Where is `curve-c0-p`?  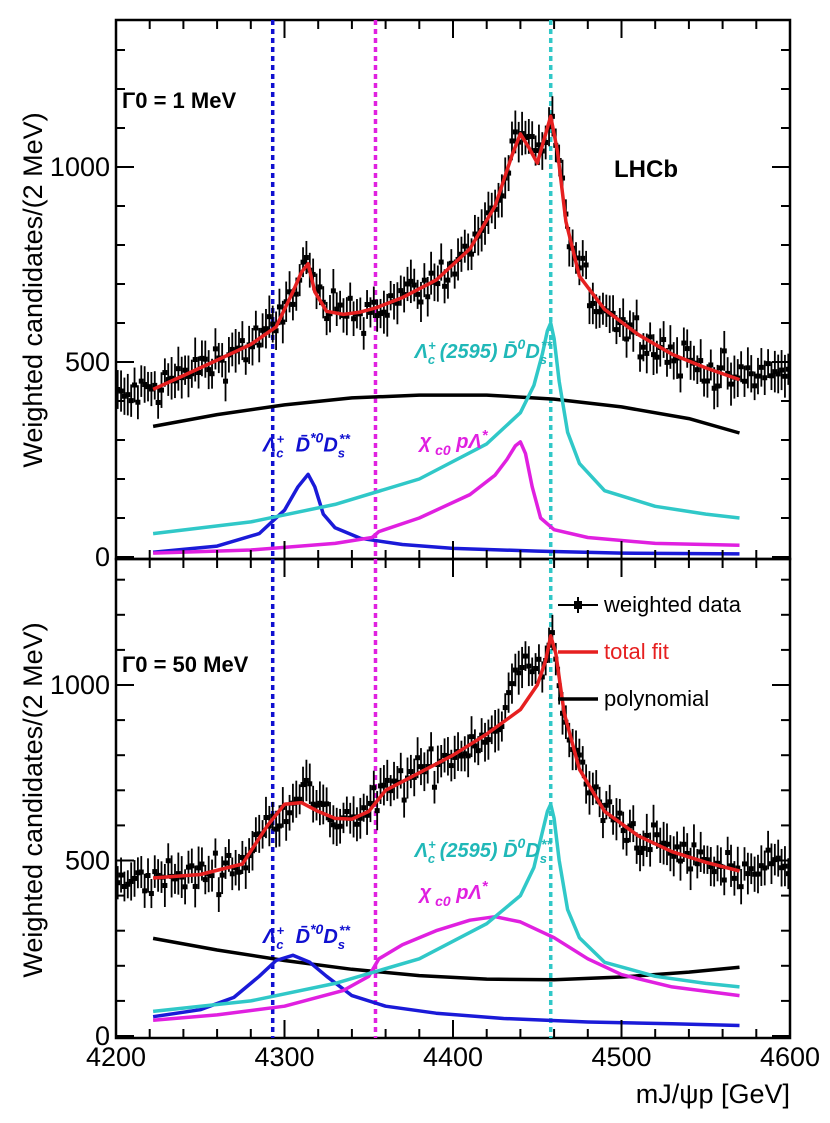
curve-c0-p is located at coordinates (446, 968).